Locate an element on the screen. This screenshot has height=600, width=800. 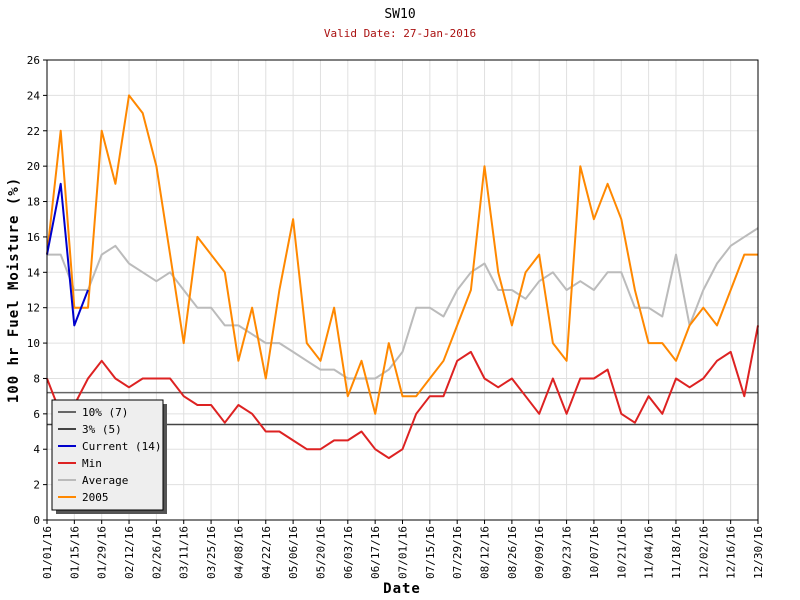
y-tick-label: 18 is located at coordinates (33, 202).